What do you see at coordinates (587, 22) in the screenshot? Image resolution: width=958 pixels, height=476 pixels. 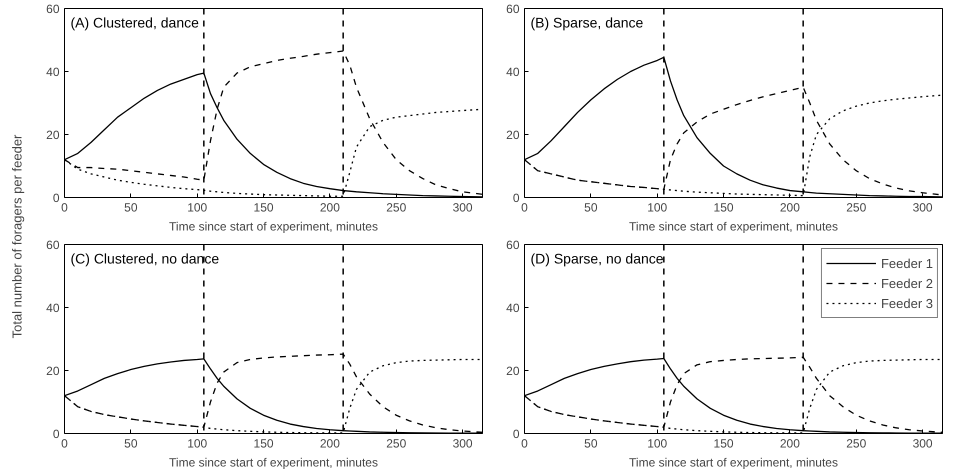 I see `chart-title: (B) Sparse, dance` at bounding box center [587, 22].